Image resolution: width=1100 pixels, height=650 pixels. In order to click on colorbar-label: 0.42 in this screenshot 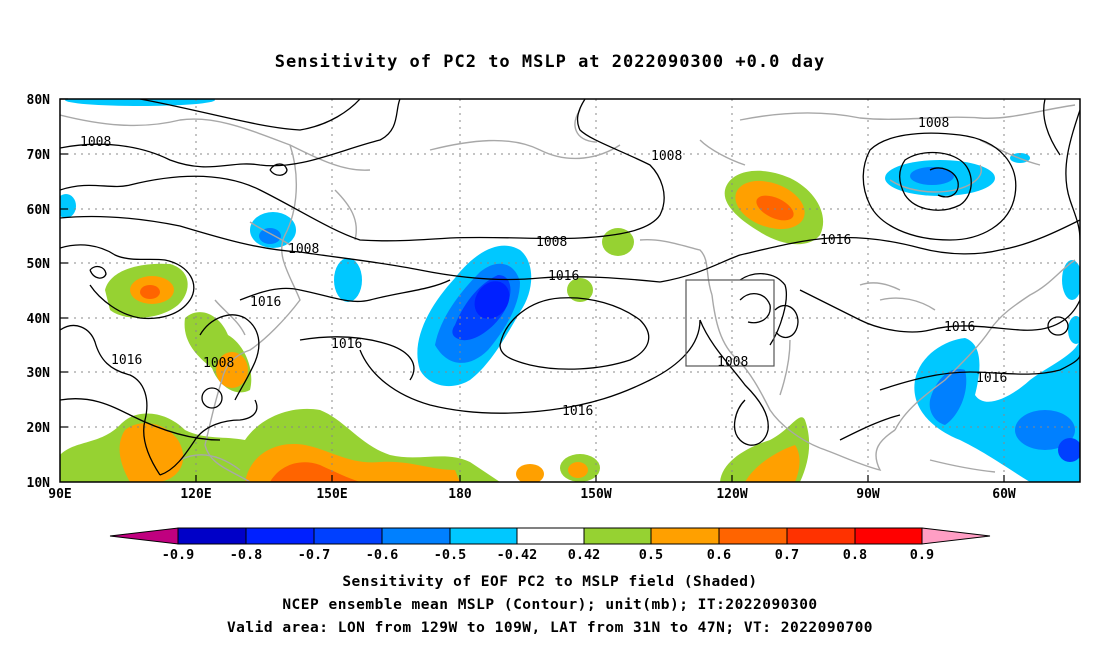, I will do `click(584, 555)`.